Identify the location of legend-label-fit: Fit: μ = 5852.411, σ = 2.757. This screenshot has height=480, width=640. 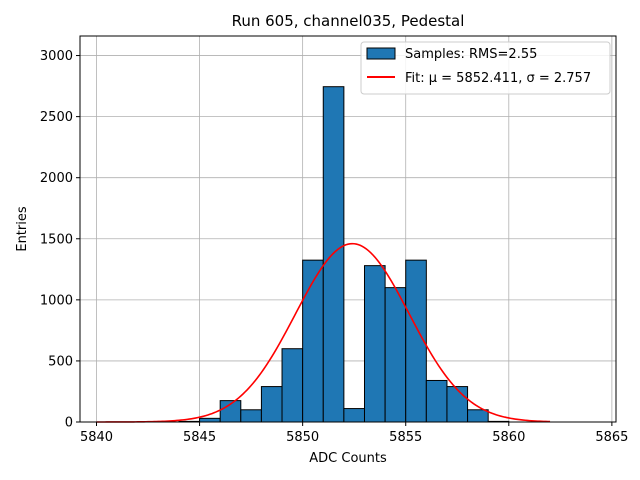
(498, 78).